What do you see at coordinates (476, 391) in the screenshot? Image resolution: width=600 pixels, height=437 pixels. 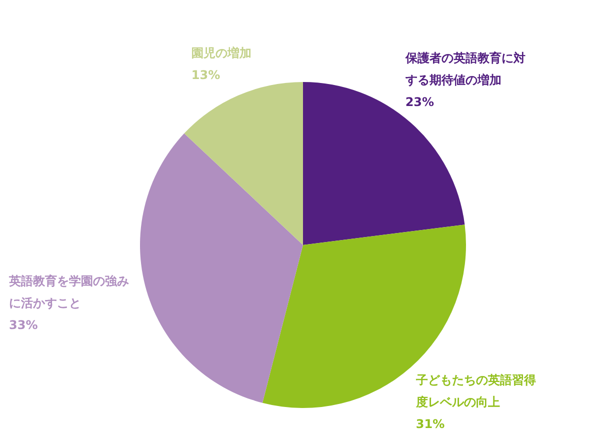 I see `slice-label: 子どもたちの英語習得度レベルの向上` at bounding box center [476, 391].